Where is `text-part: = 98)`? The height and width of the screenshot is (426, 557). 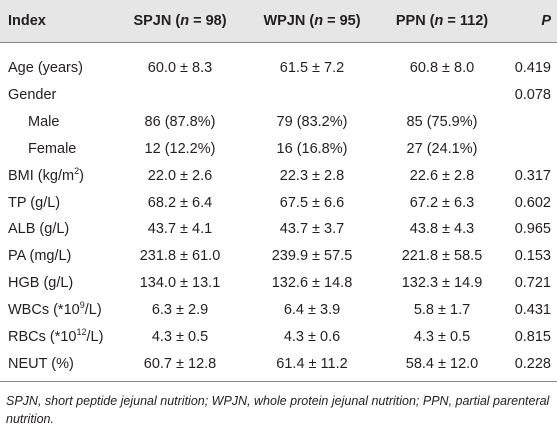 text-part: = 98) is located at coordinates (208, 21).